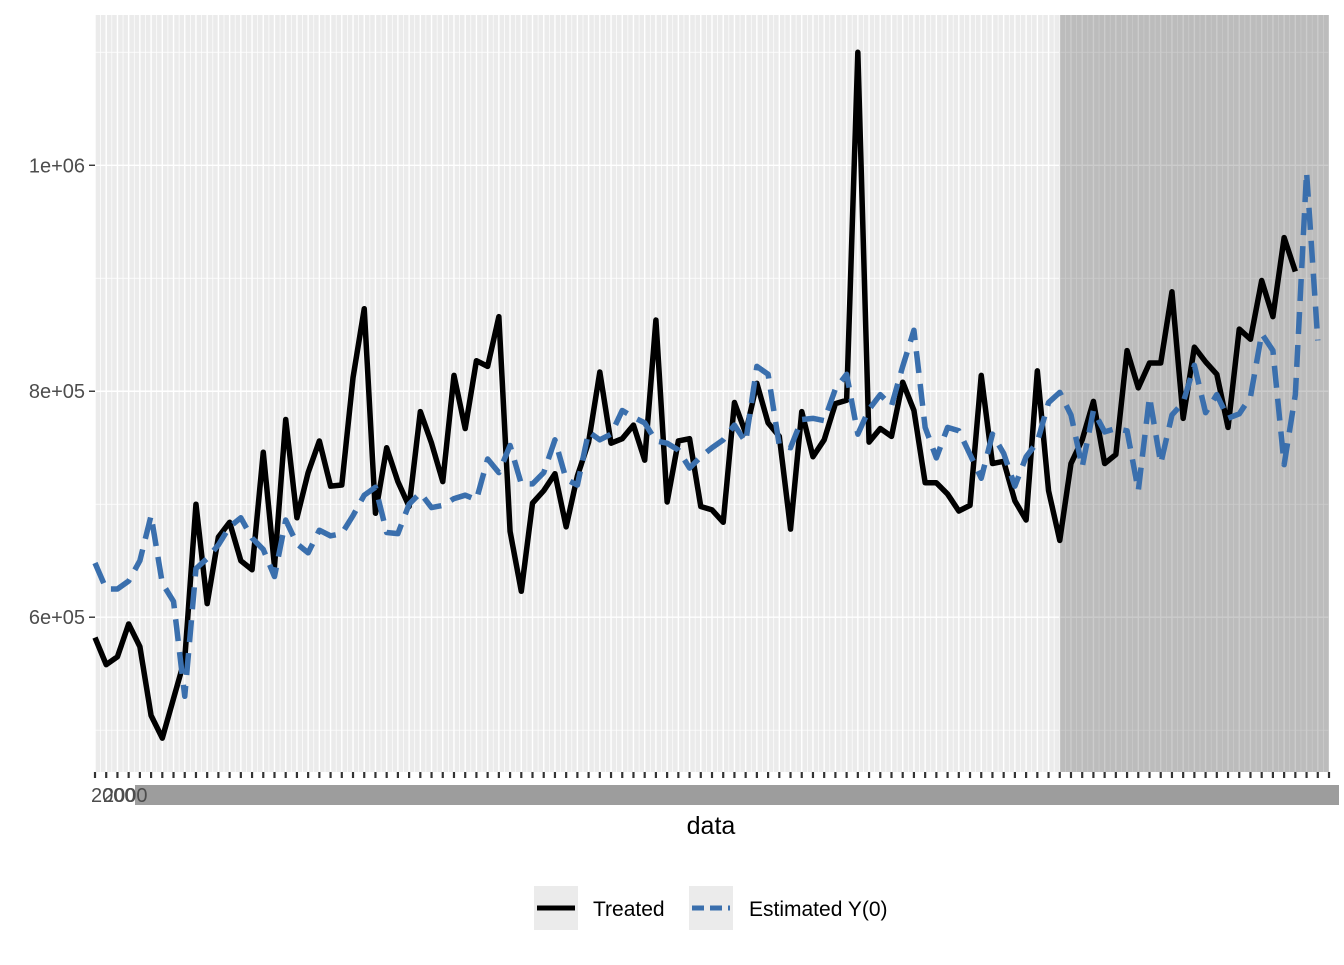 The width and height of the screenshot is (1344, 965). What do you see at coordinates (113, 796) in the screenshot?
I see `x-tick-label: 2000` at bounding box center [113, 796].